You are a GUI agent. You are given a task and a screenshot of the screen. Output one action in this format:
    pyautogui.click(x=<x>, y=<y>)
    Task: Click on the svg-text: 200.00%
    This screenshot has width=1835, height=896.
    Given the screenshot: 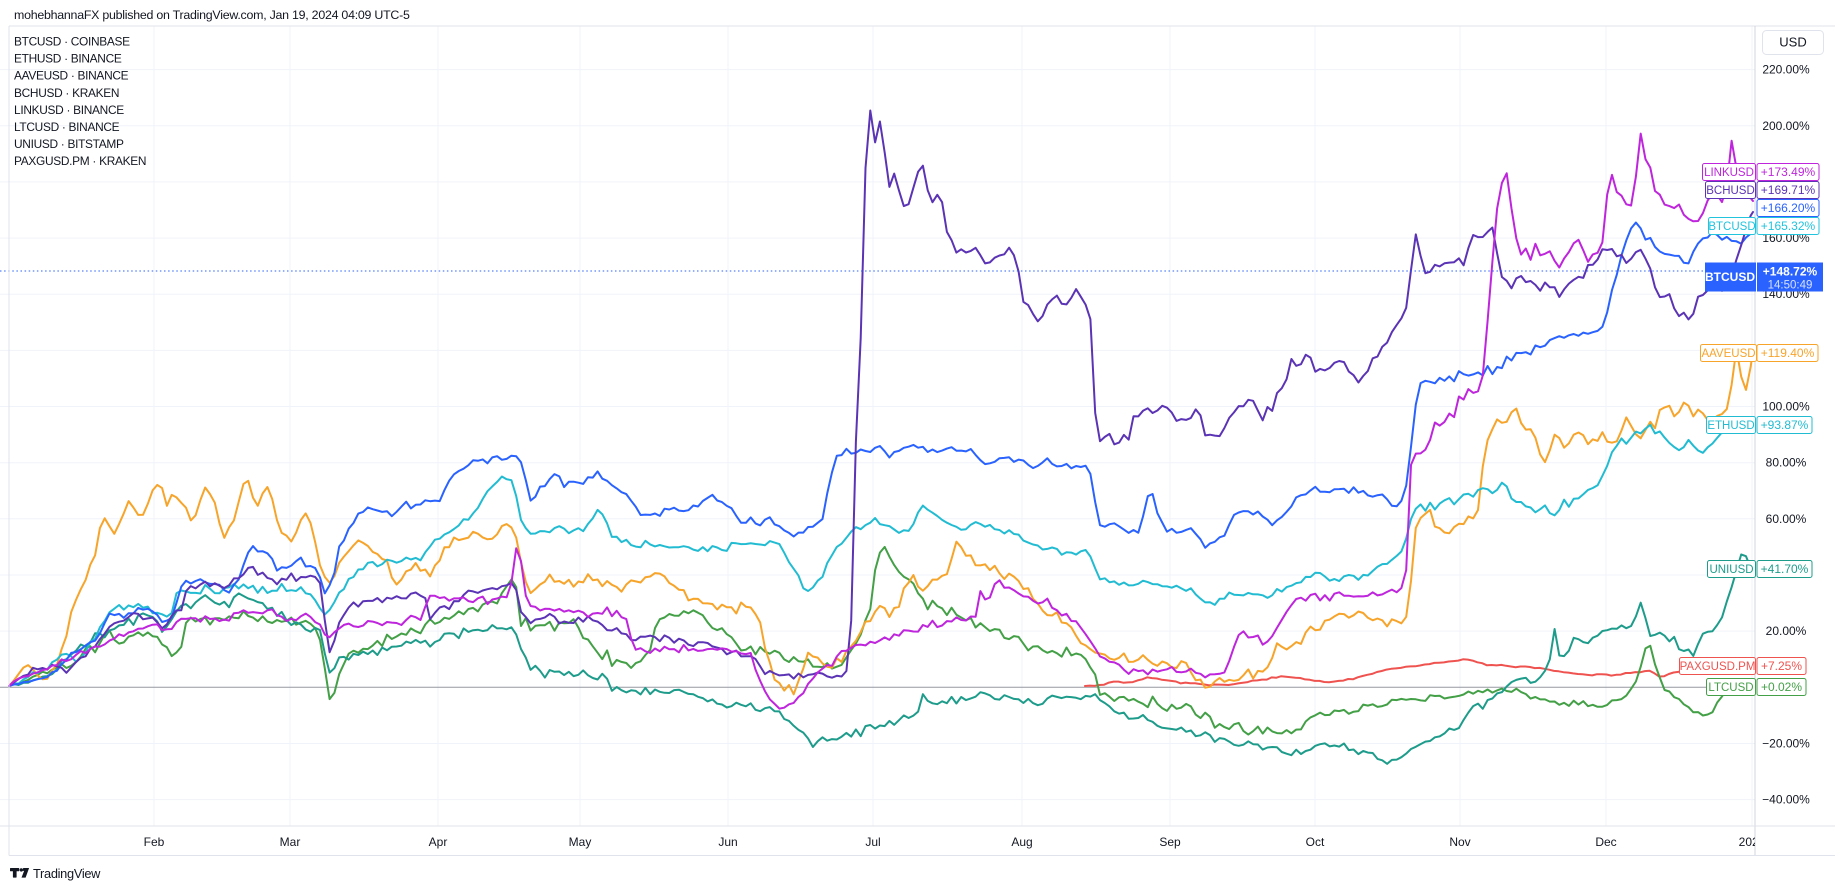 What is the action you would take?
    pyautogui.click(x=1786, y=126)
    